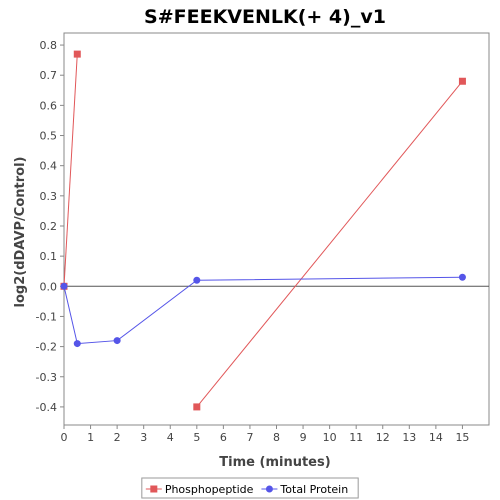 Image resolution: width=500 pixels, height=500 pixels. What do you see at coordinates (46, 407) in the screenshot?
I see `y-tick-label: -0.4` at bounding box center [46, 407].